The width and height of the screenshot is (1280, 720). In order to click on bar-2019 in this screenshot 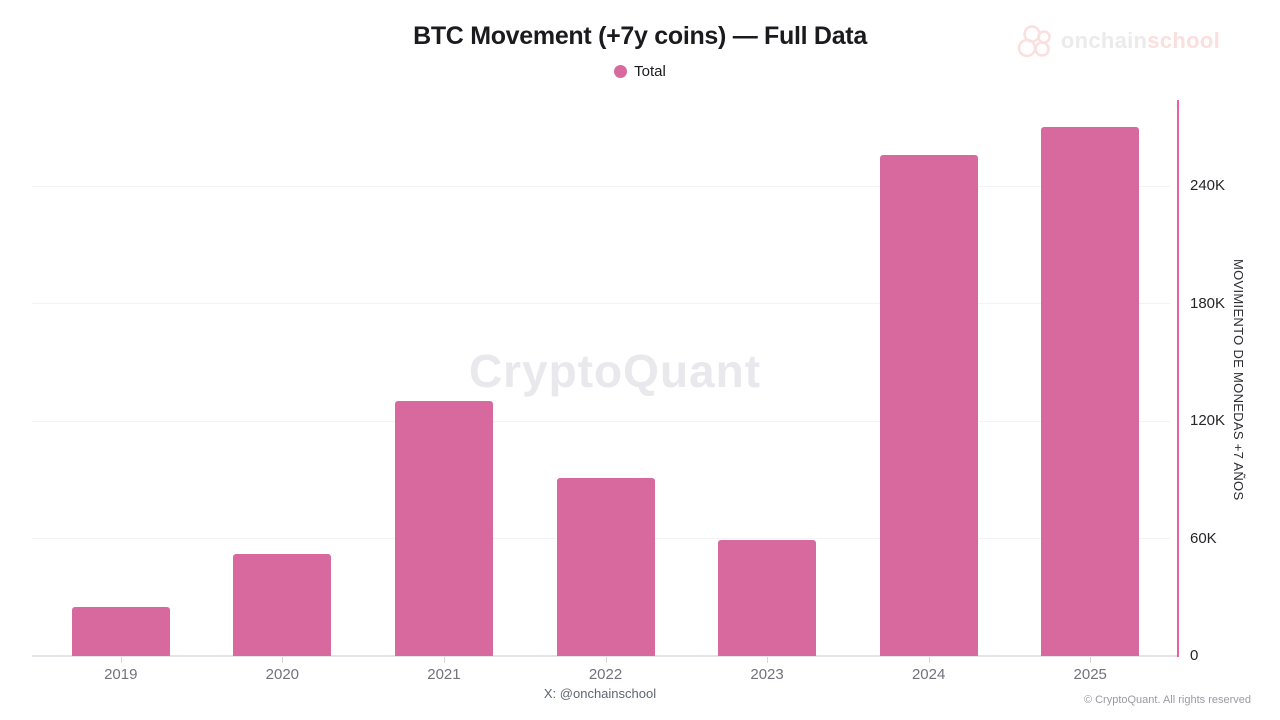, I will do `click(120, 631)`.